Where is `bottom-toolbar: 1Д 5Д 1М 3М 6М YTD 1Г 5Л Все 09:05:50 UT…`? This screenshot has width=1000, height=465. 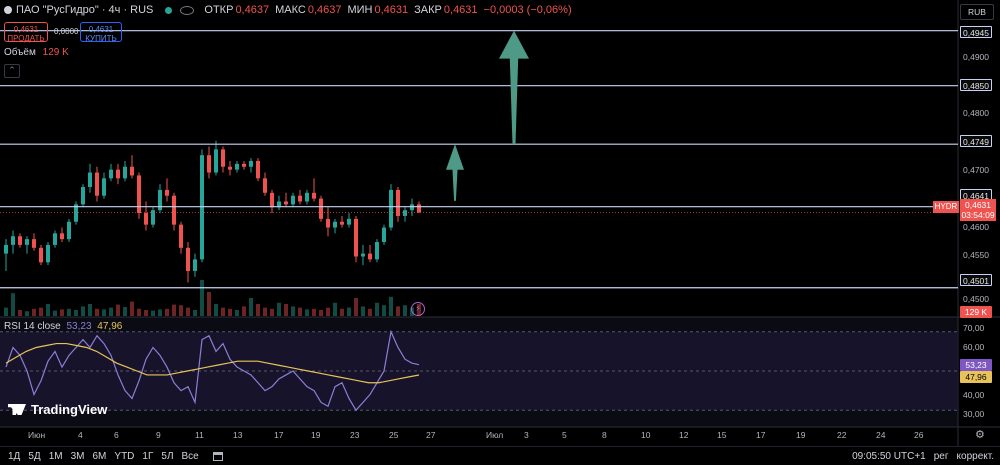 bottom-toolbar: 1Д 5Д 1М 3М 6М YTD 1Г 5Л Все 09:05:50 UT… is located at coordinates (500, 455).